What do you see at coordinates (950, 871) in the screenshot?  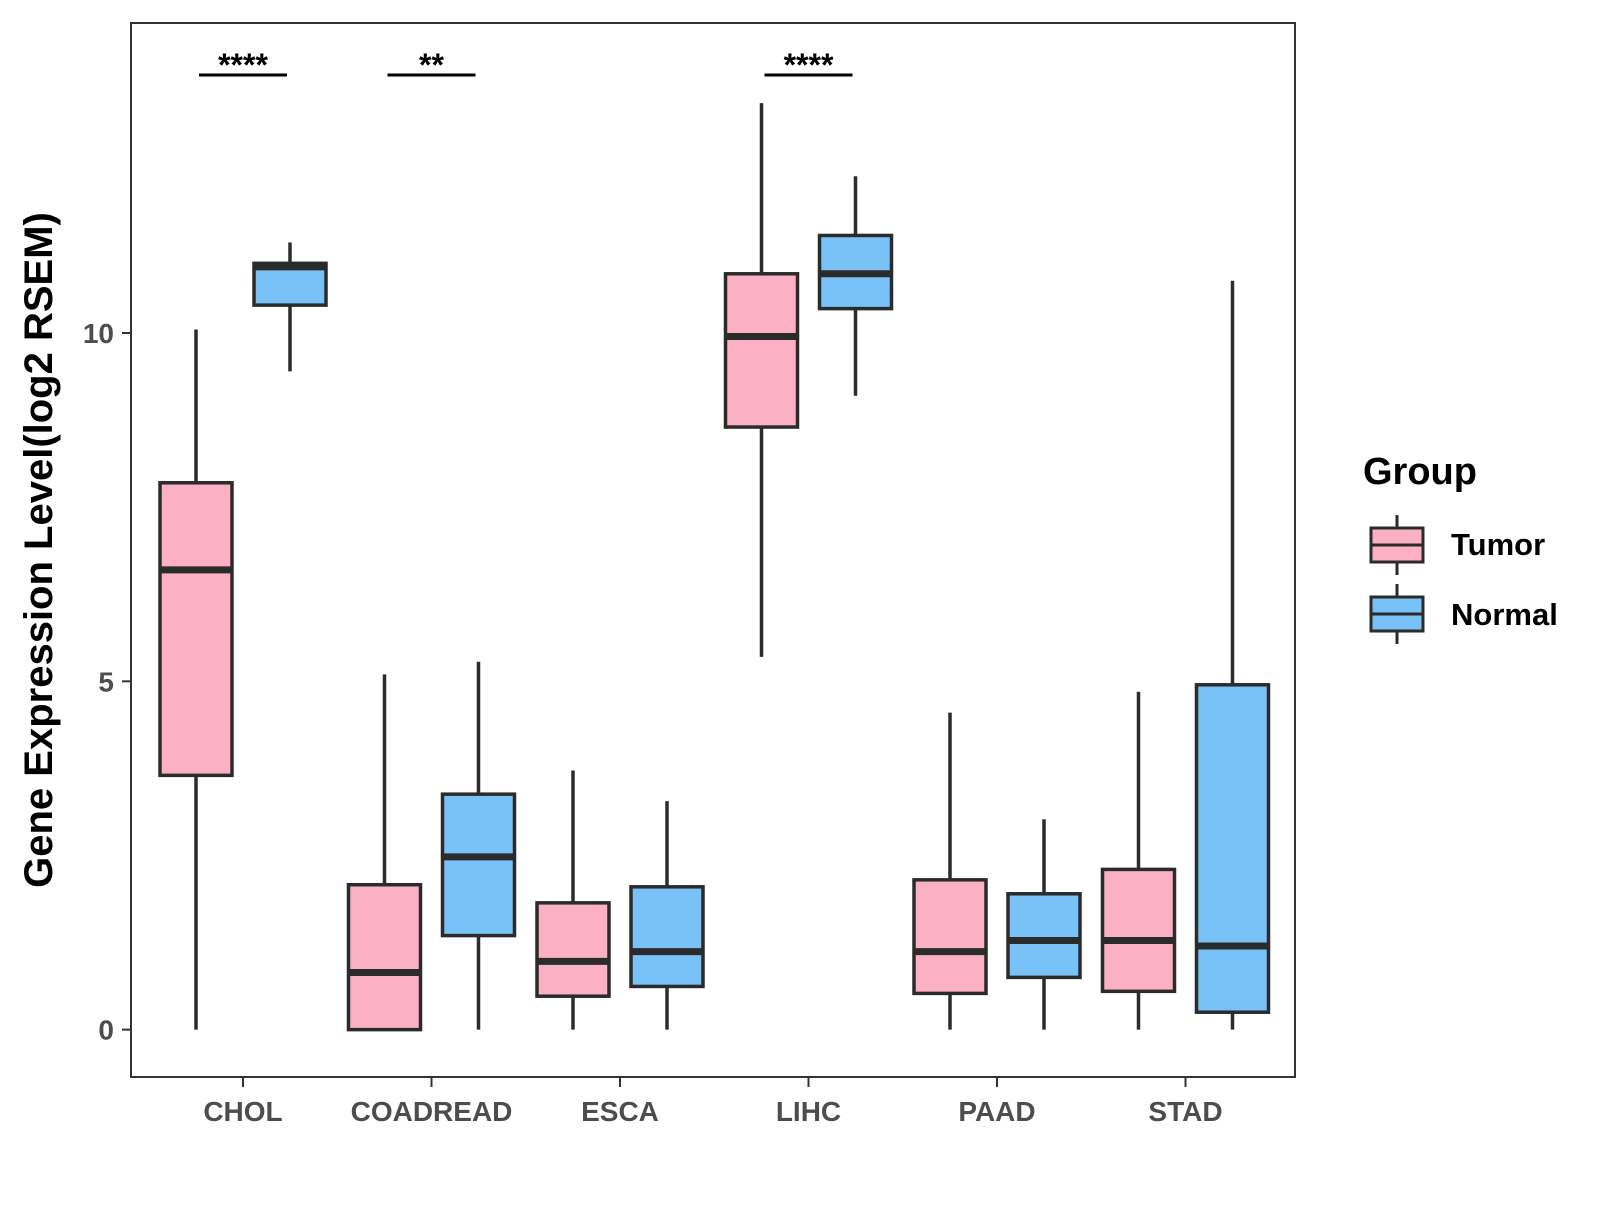 I see `box-tumor-paad` at bounding box center [950, 871].